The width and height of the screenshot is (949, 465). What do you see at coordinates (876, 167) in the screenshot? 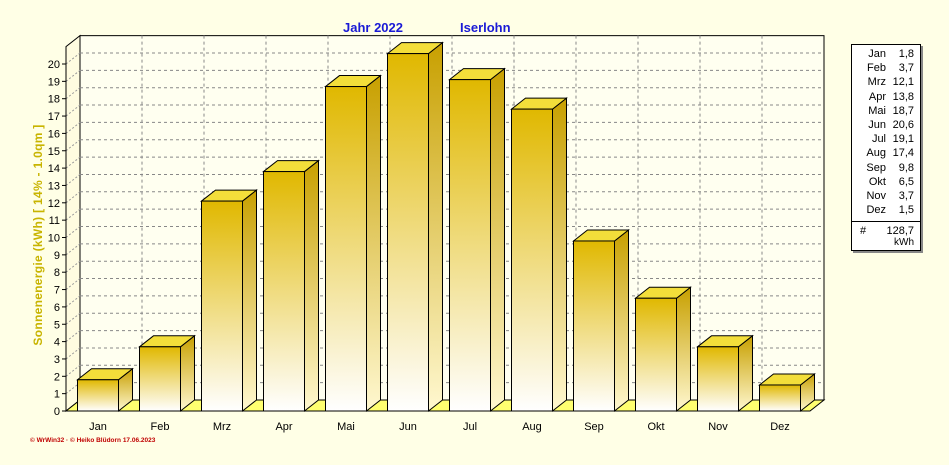
I see `legend-month: Sep` at bounding box center [876, 167].